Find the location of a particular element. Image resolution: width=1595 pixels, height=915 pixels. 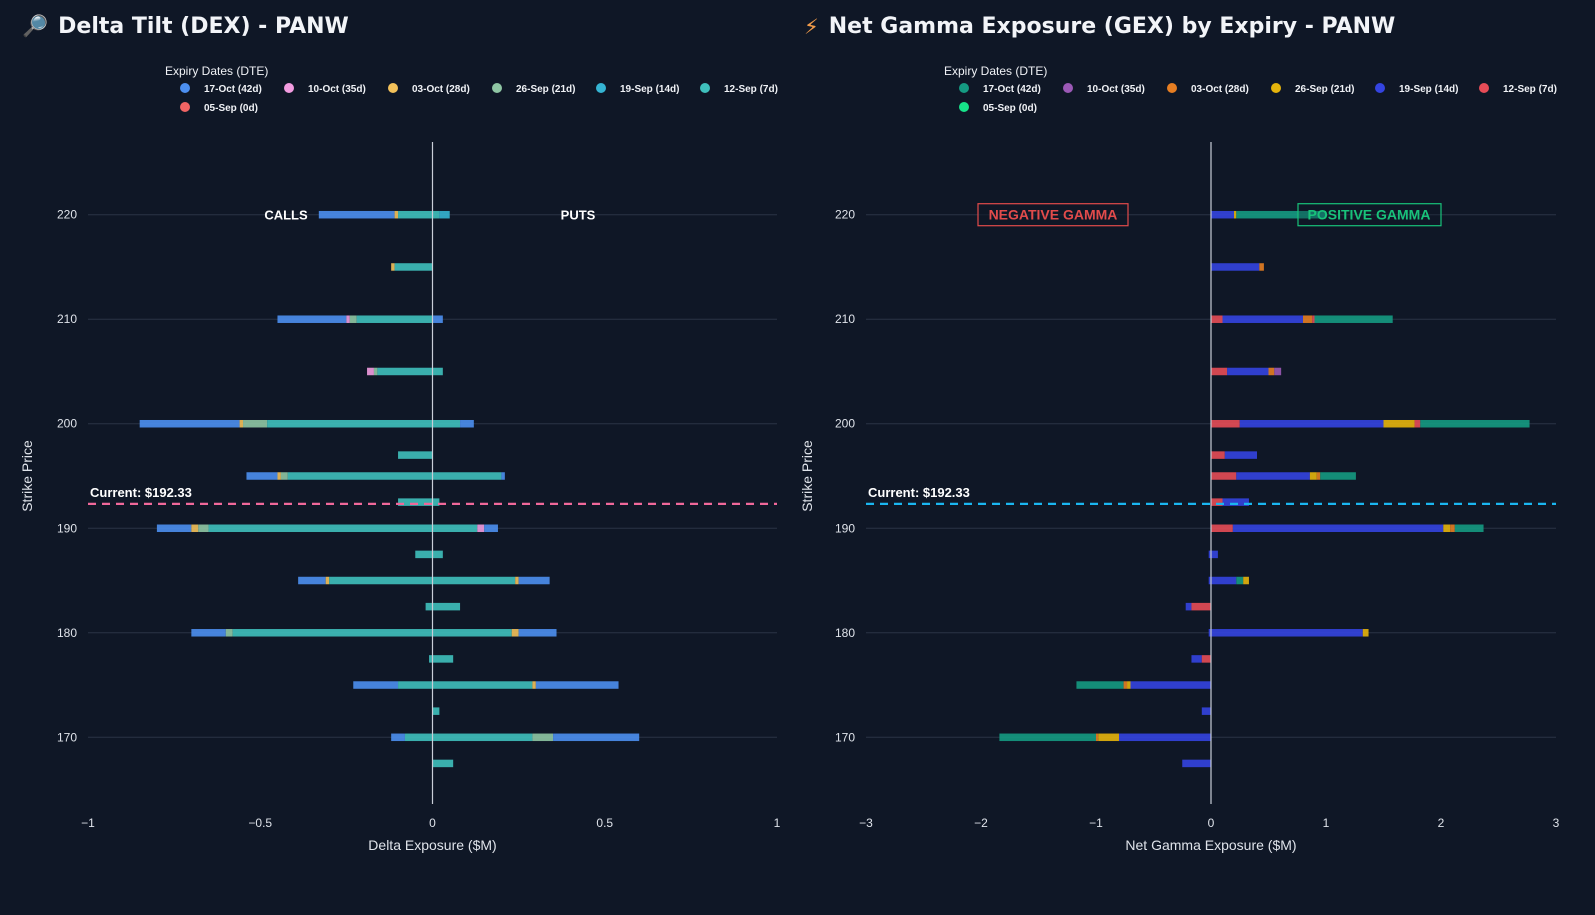

legend-label: 05-Sep (0d) is located at coordinates (231, 108).